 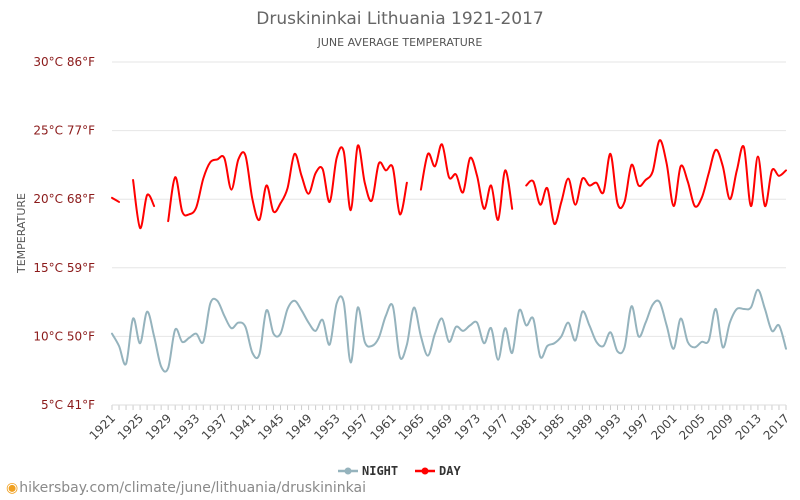 What do you see at coordinates (495, 426) in the screenshot?
I see `x-tick-label: 1977` at bounding box center [495, 426].